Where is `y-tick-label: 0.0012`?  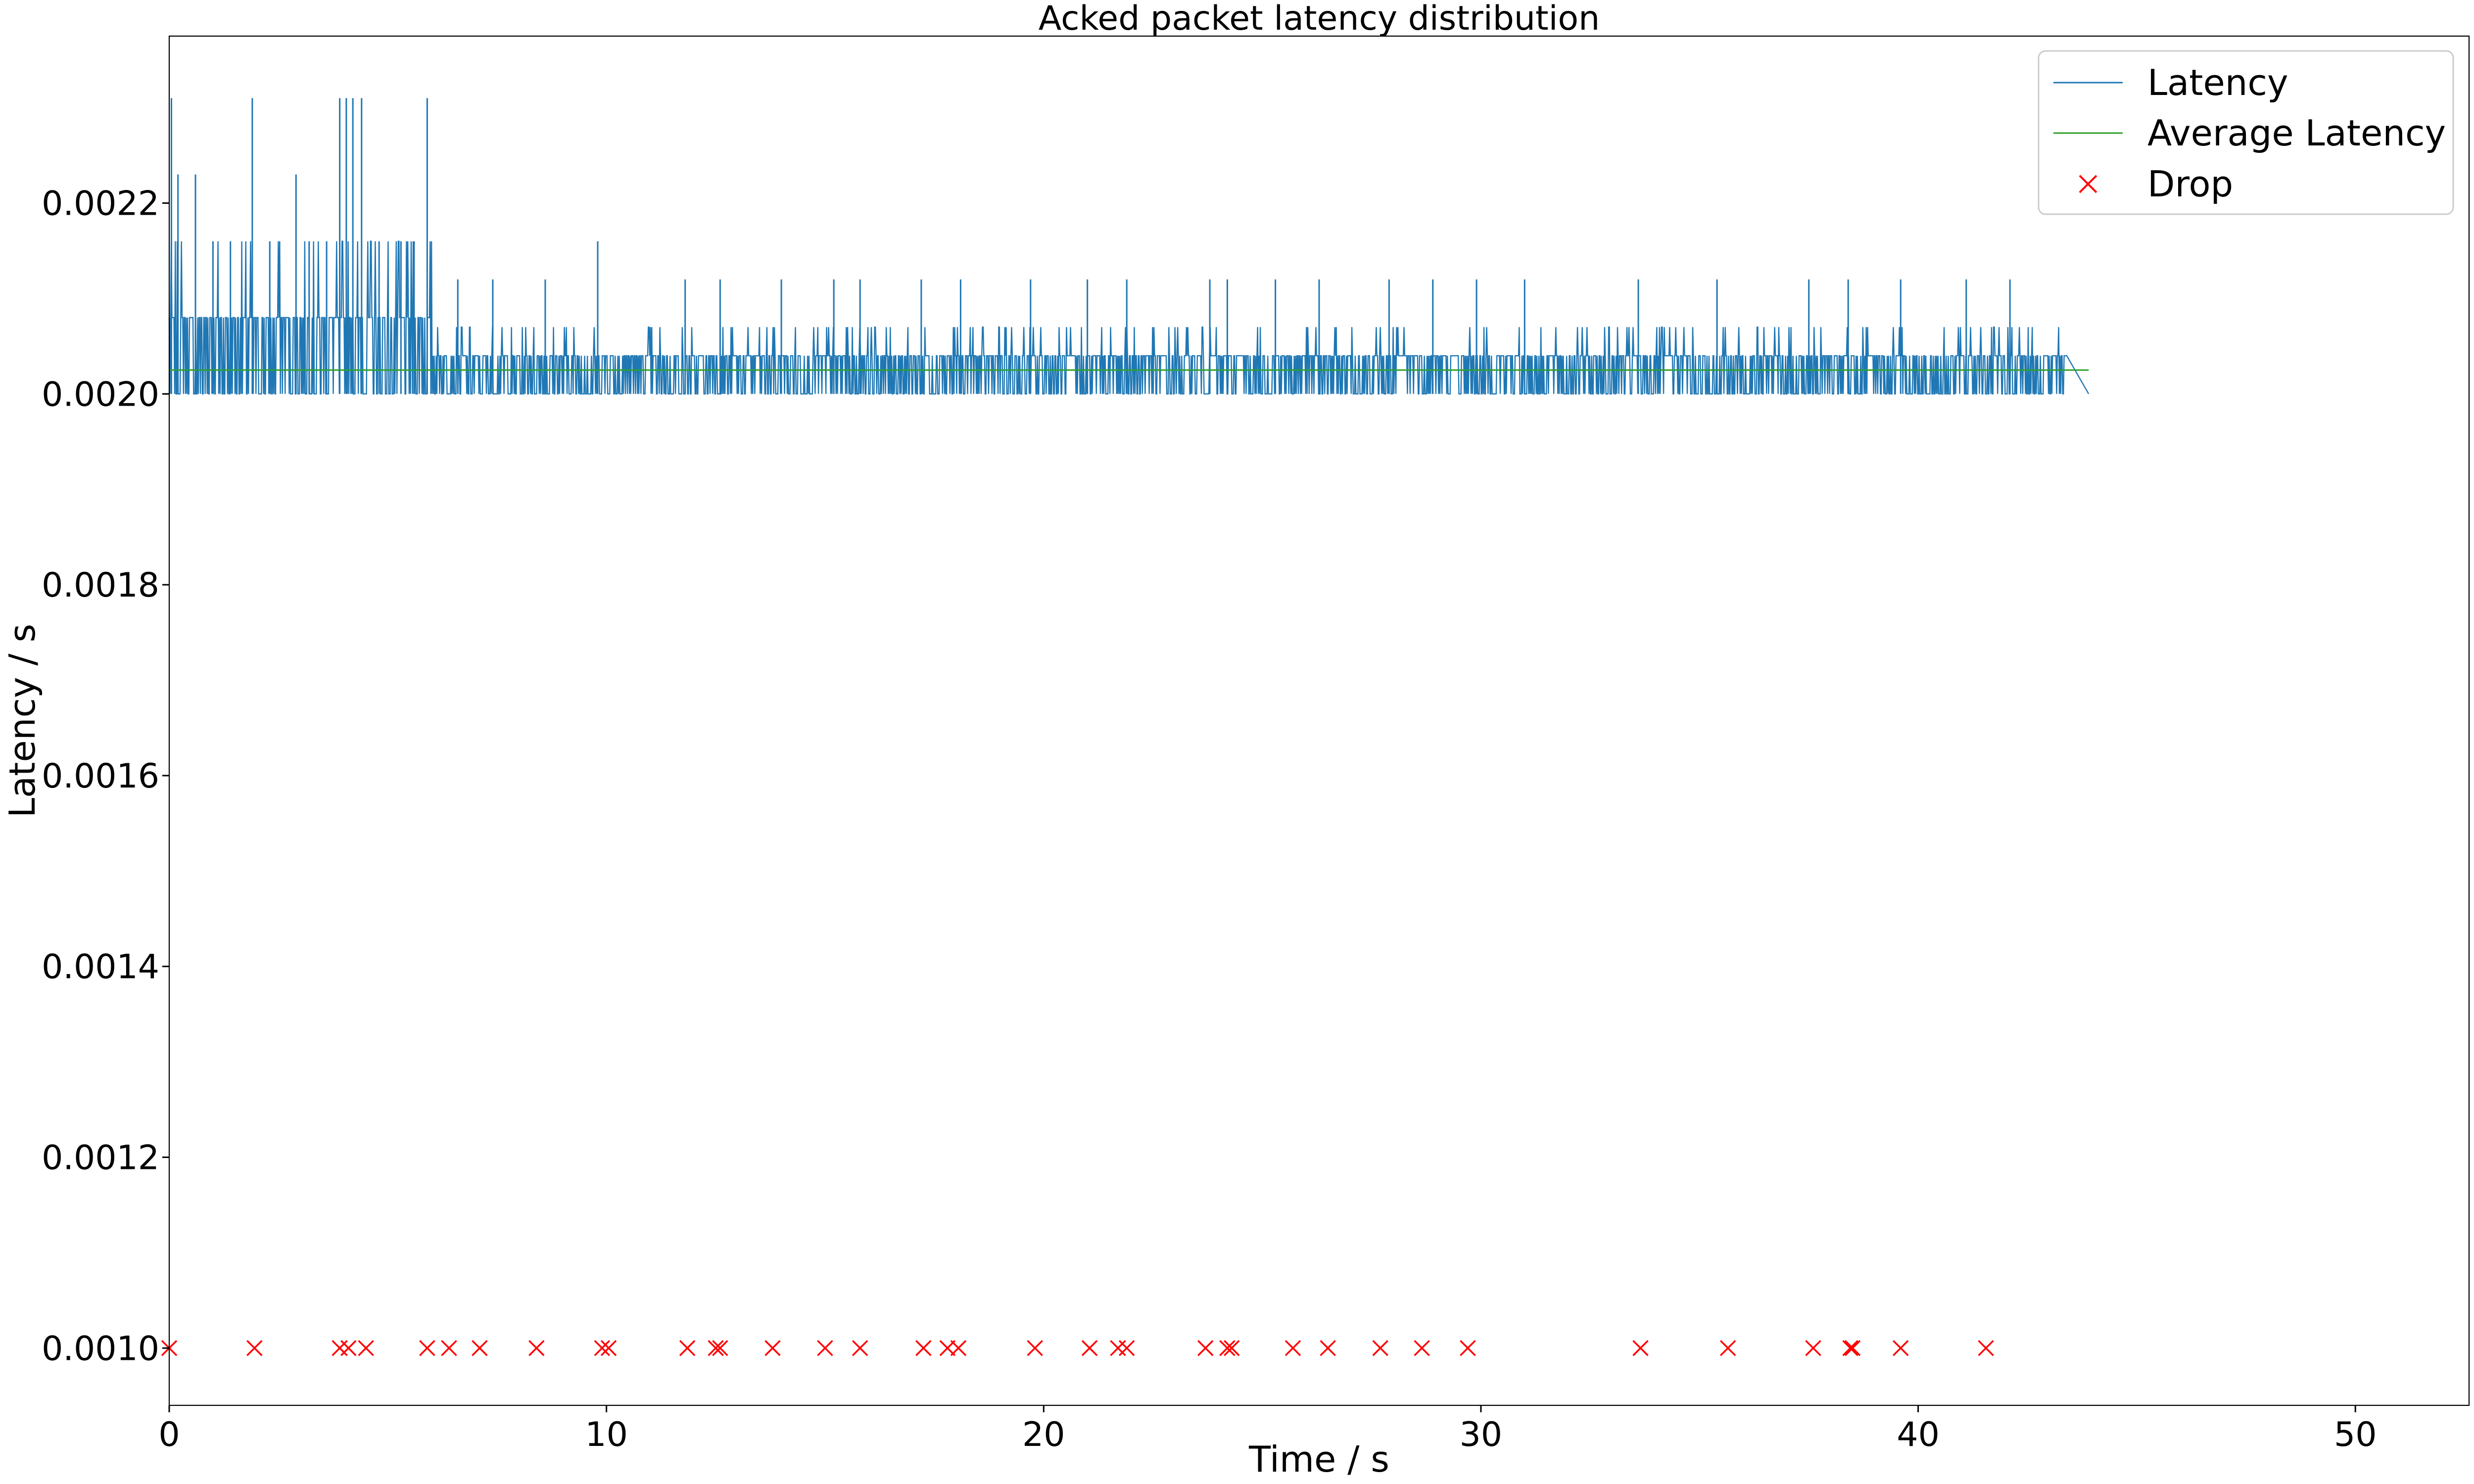
y-tick-label: 0.0012 is located at coordinates (101, 1157).